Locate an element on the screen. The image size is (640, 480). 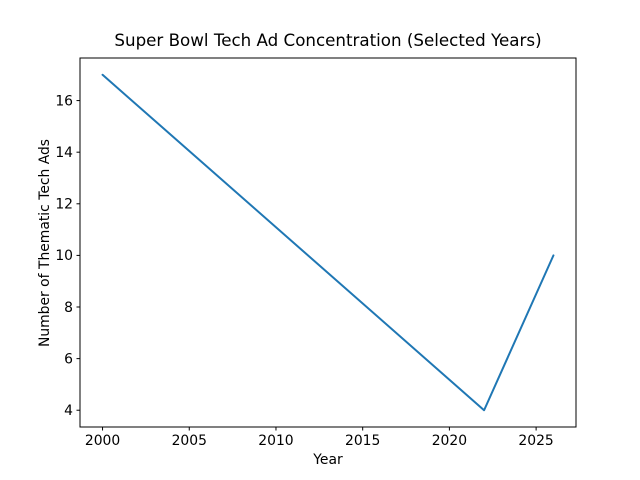
x-tick-label: 2000 is located at coordinates (102, 441).